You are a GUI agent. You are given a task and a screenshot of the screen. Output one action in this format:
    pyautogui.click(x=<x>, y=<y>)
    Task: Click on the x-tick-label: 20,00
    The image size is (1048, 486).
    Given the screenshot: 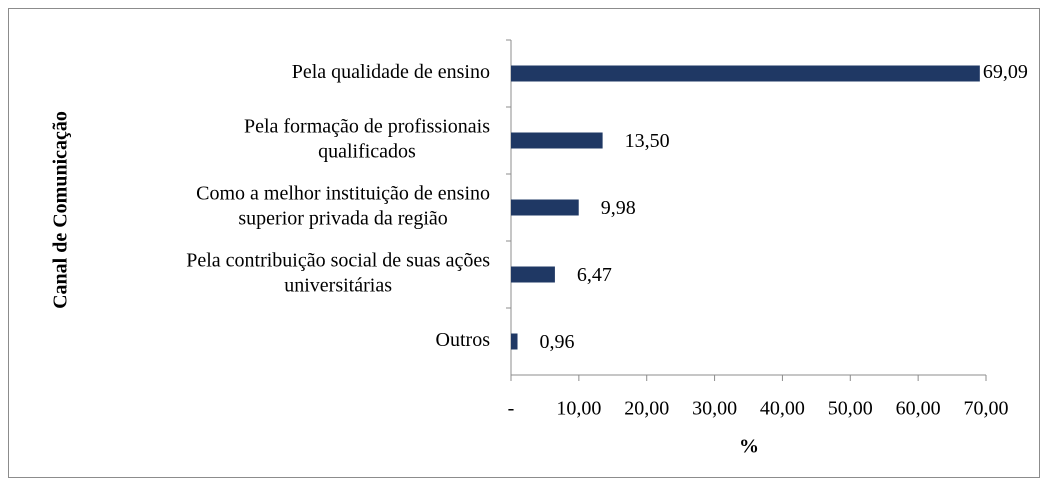 What is the action you would take?
    pyautogui.click(x=646, y=409)
    